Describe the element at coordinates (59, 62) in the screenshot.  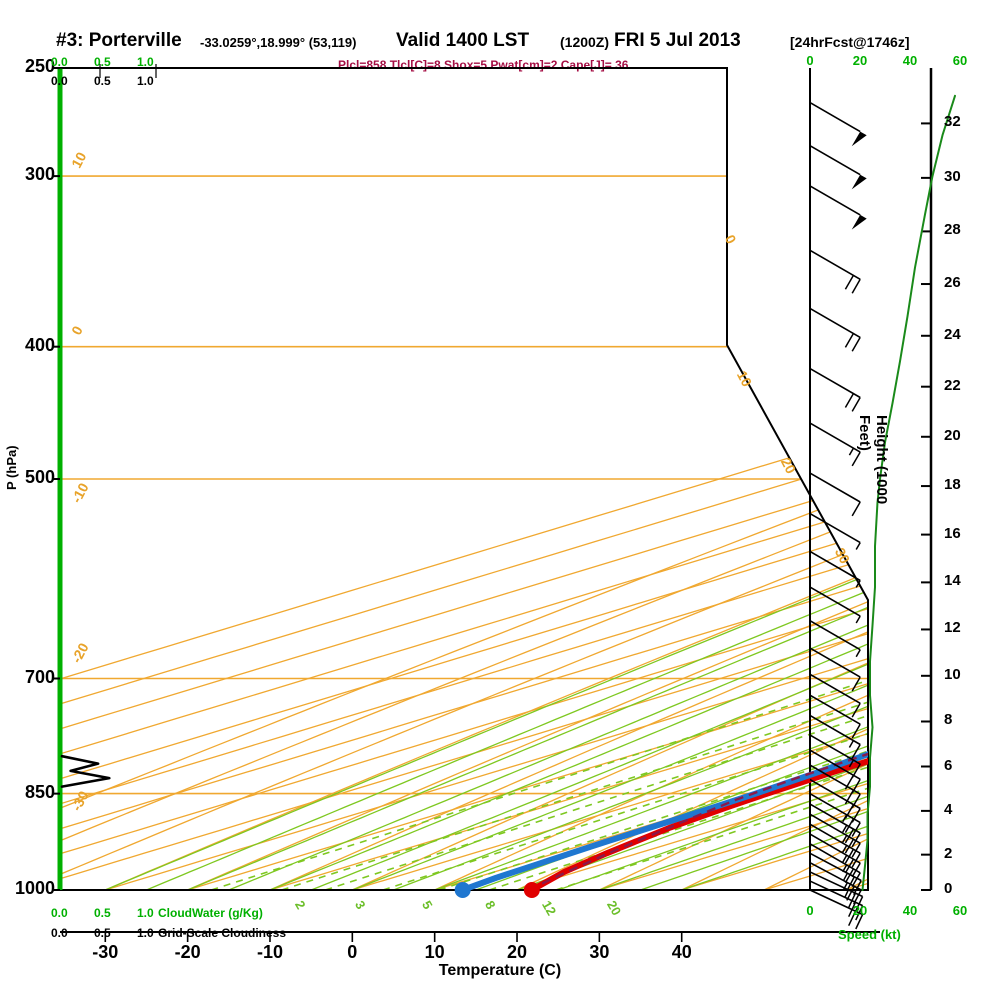
I see `cloudwater-tick-top-0: 0.0` at that location.